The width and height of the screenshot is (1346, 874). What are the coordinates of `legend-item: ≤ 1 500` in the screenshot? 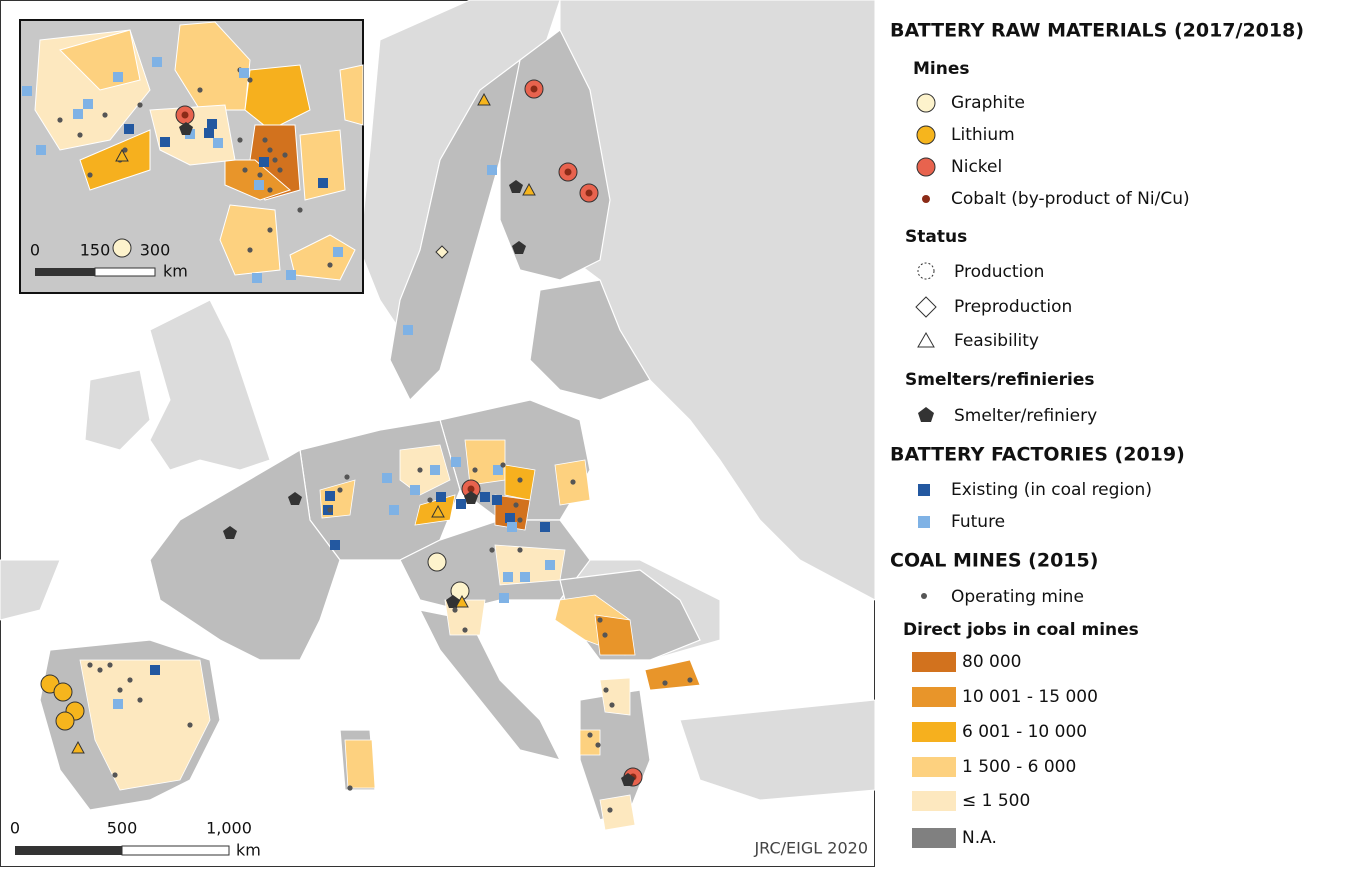 It's located at (996, 801).